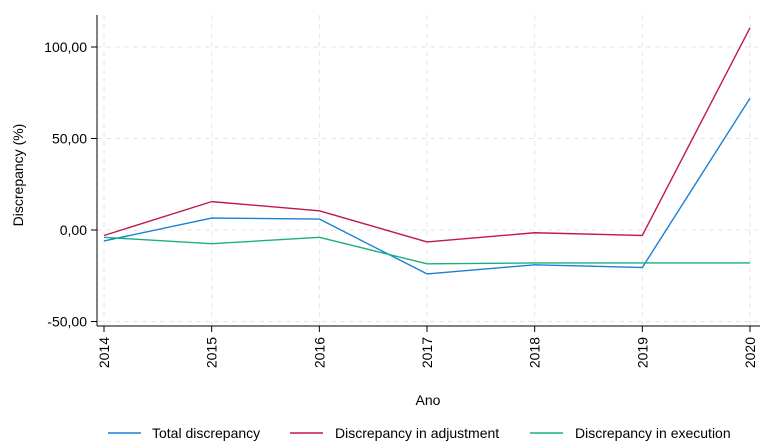  What do you see at coordinates (67, 322) in the screenshot?
I see `y-tick-label: -50,00` at bounding box center [67, 322].